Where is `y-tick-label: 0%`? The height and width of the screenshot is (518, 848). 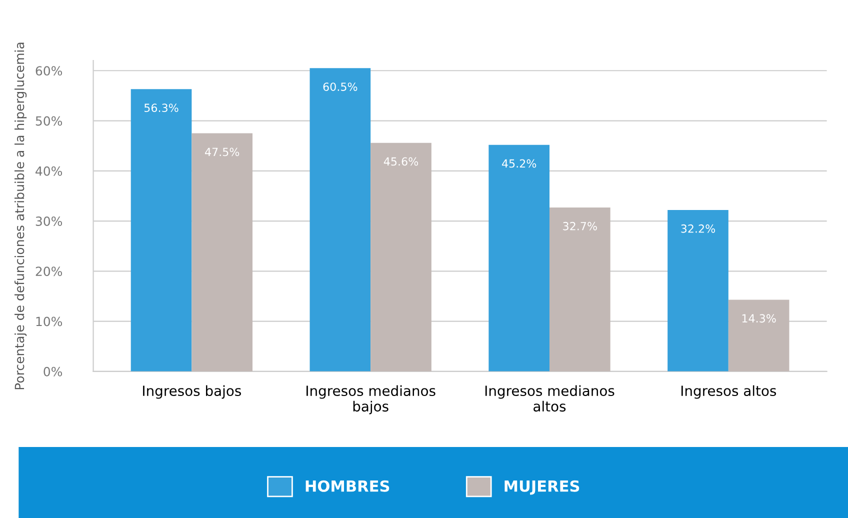
y-tick-label: 0% is located at coordinates (53, 371).